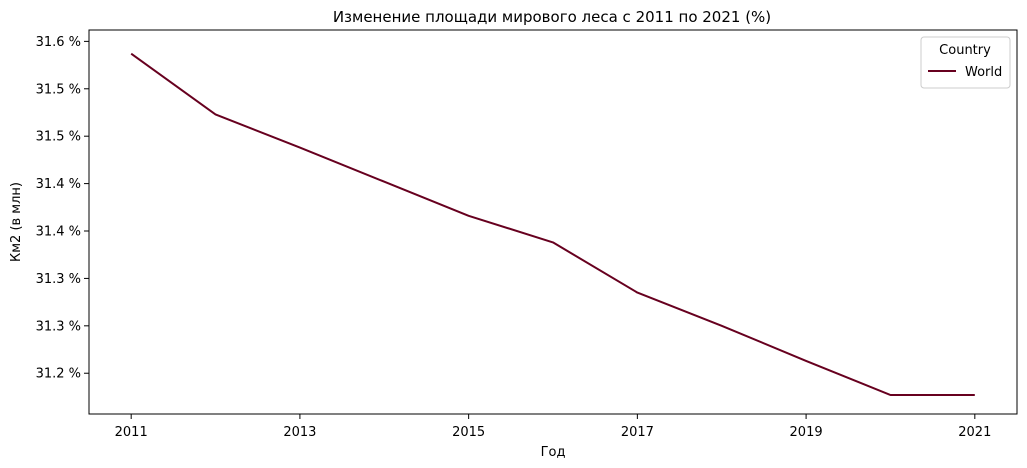  What do you see at coordinates (806, 432) in the screenshot?
I see `x-tick-label: 2019` at bounding box center [806, 432].